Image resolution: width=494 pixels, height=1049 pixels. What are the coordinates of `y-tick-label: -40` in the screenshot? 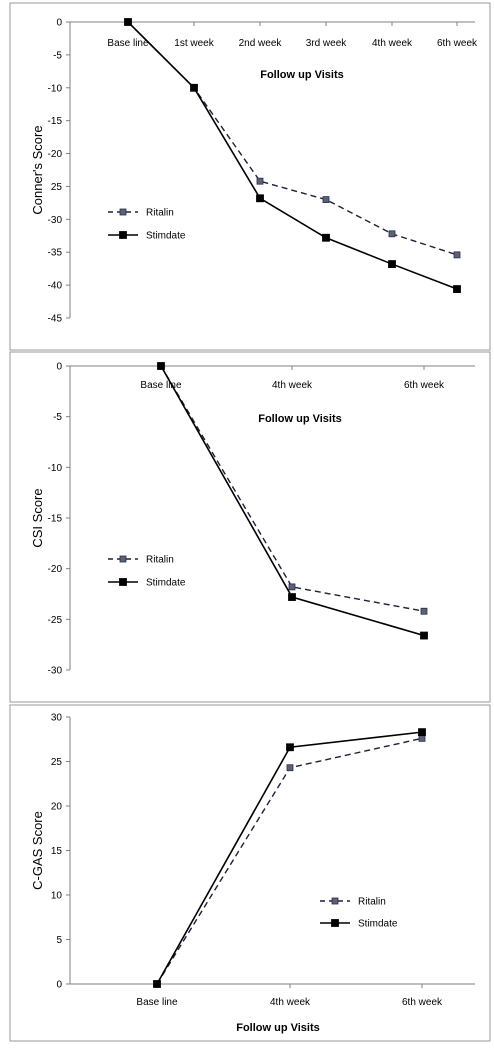 It's located at (55, 286).